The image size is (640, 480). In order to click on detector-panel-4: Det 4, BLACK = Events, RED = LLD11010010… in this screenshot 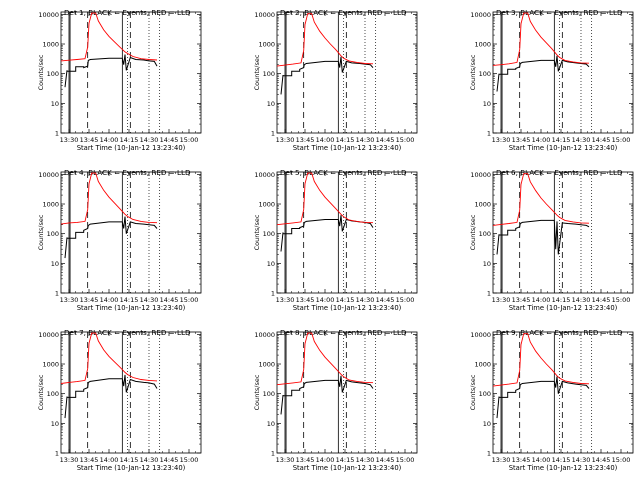, I will do `click(119, 240)`.